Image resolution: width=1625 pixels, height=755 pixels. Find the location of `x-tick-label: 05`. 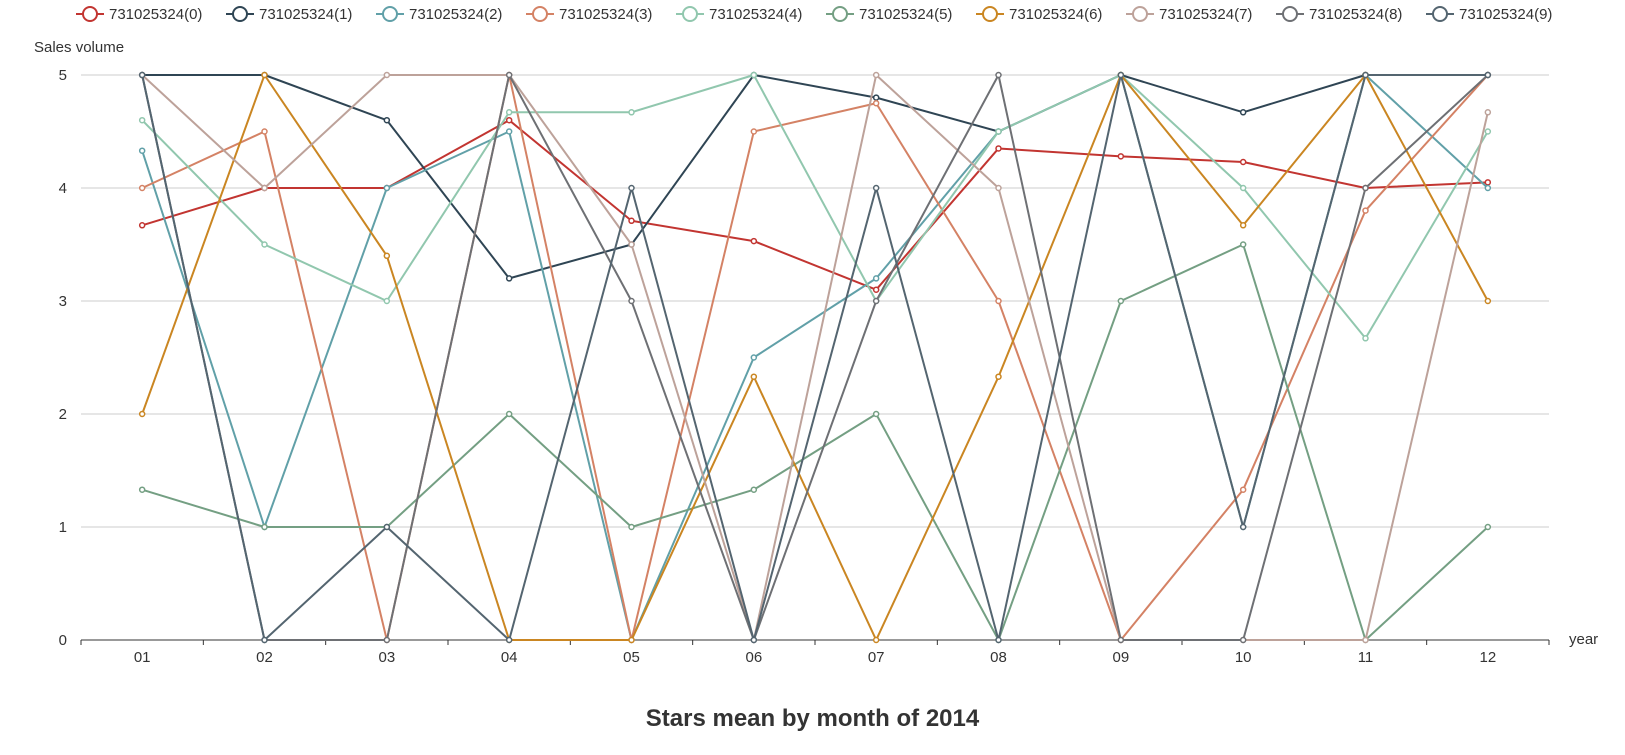

x-tick-label: 05 is located at coordinates (631, 657).